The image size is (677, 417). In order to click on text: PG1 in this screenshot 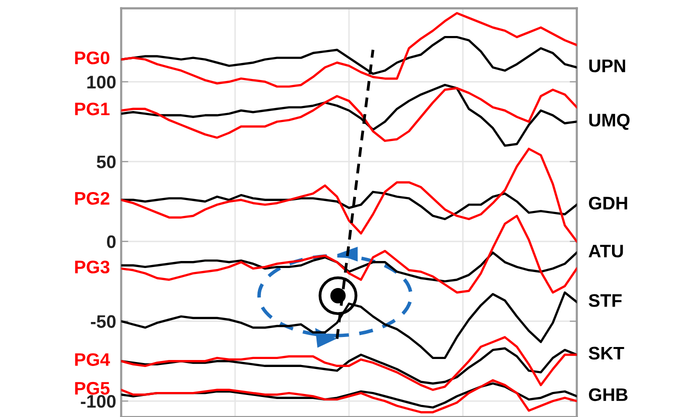, I will do `click(92, 109)`.